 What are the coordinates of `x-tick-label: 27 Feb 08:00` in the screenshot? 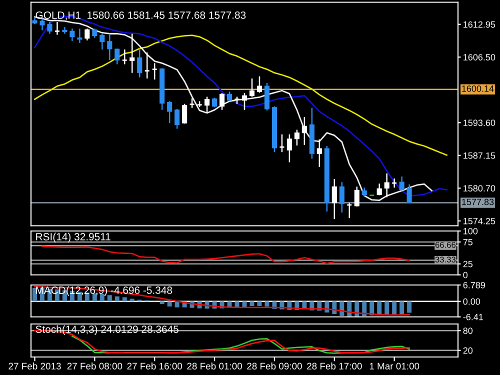 It's located at (94, 366).